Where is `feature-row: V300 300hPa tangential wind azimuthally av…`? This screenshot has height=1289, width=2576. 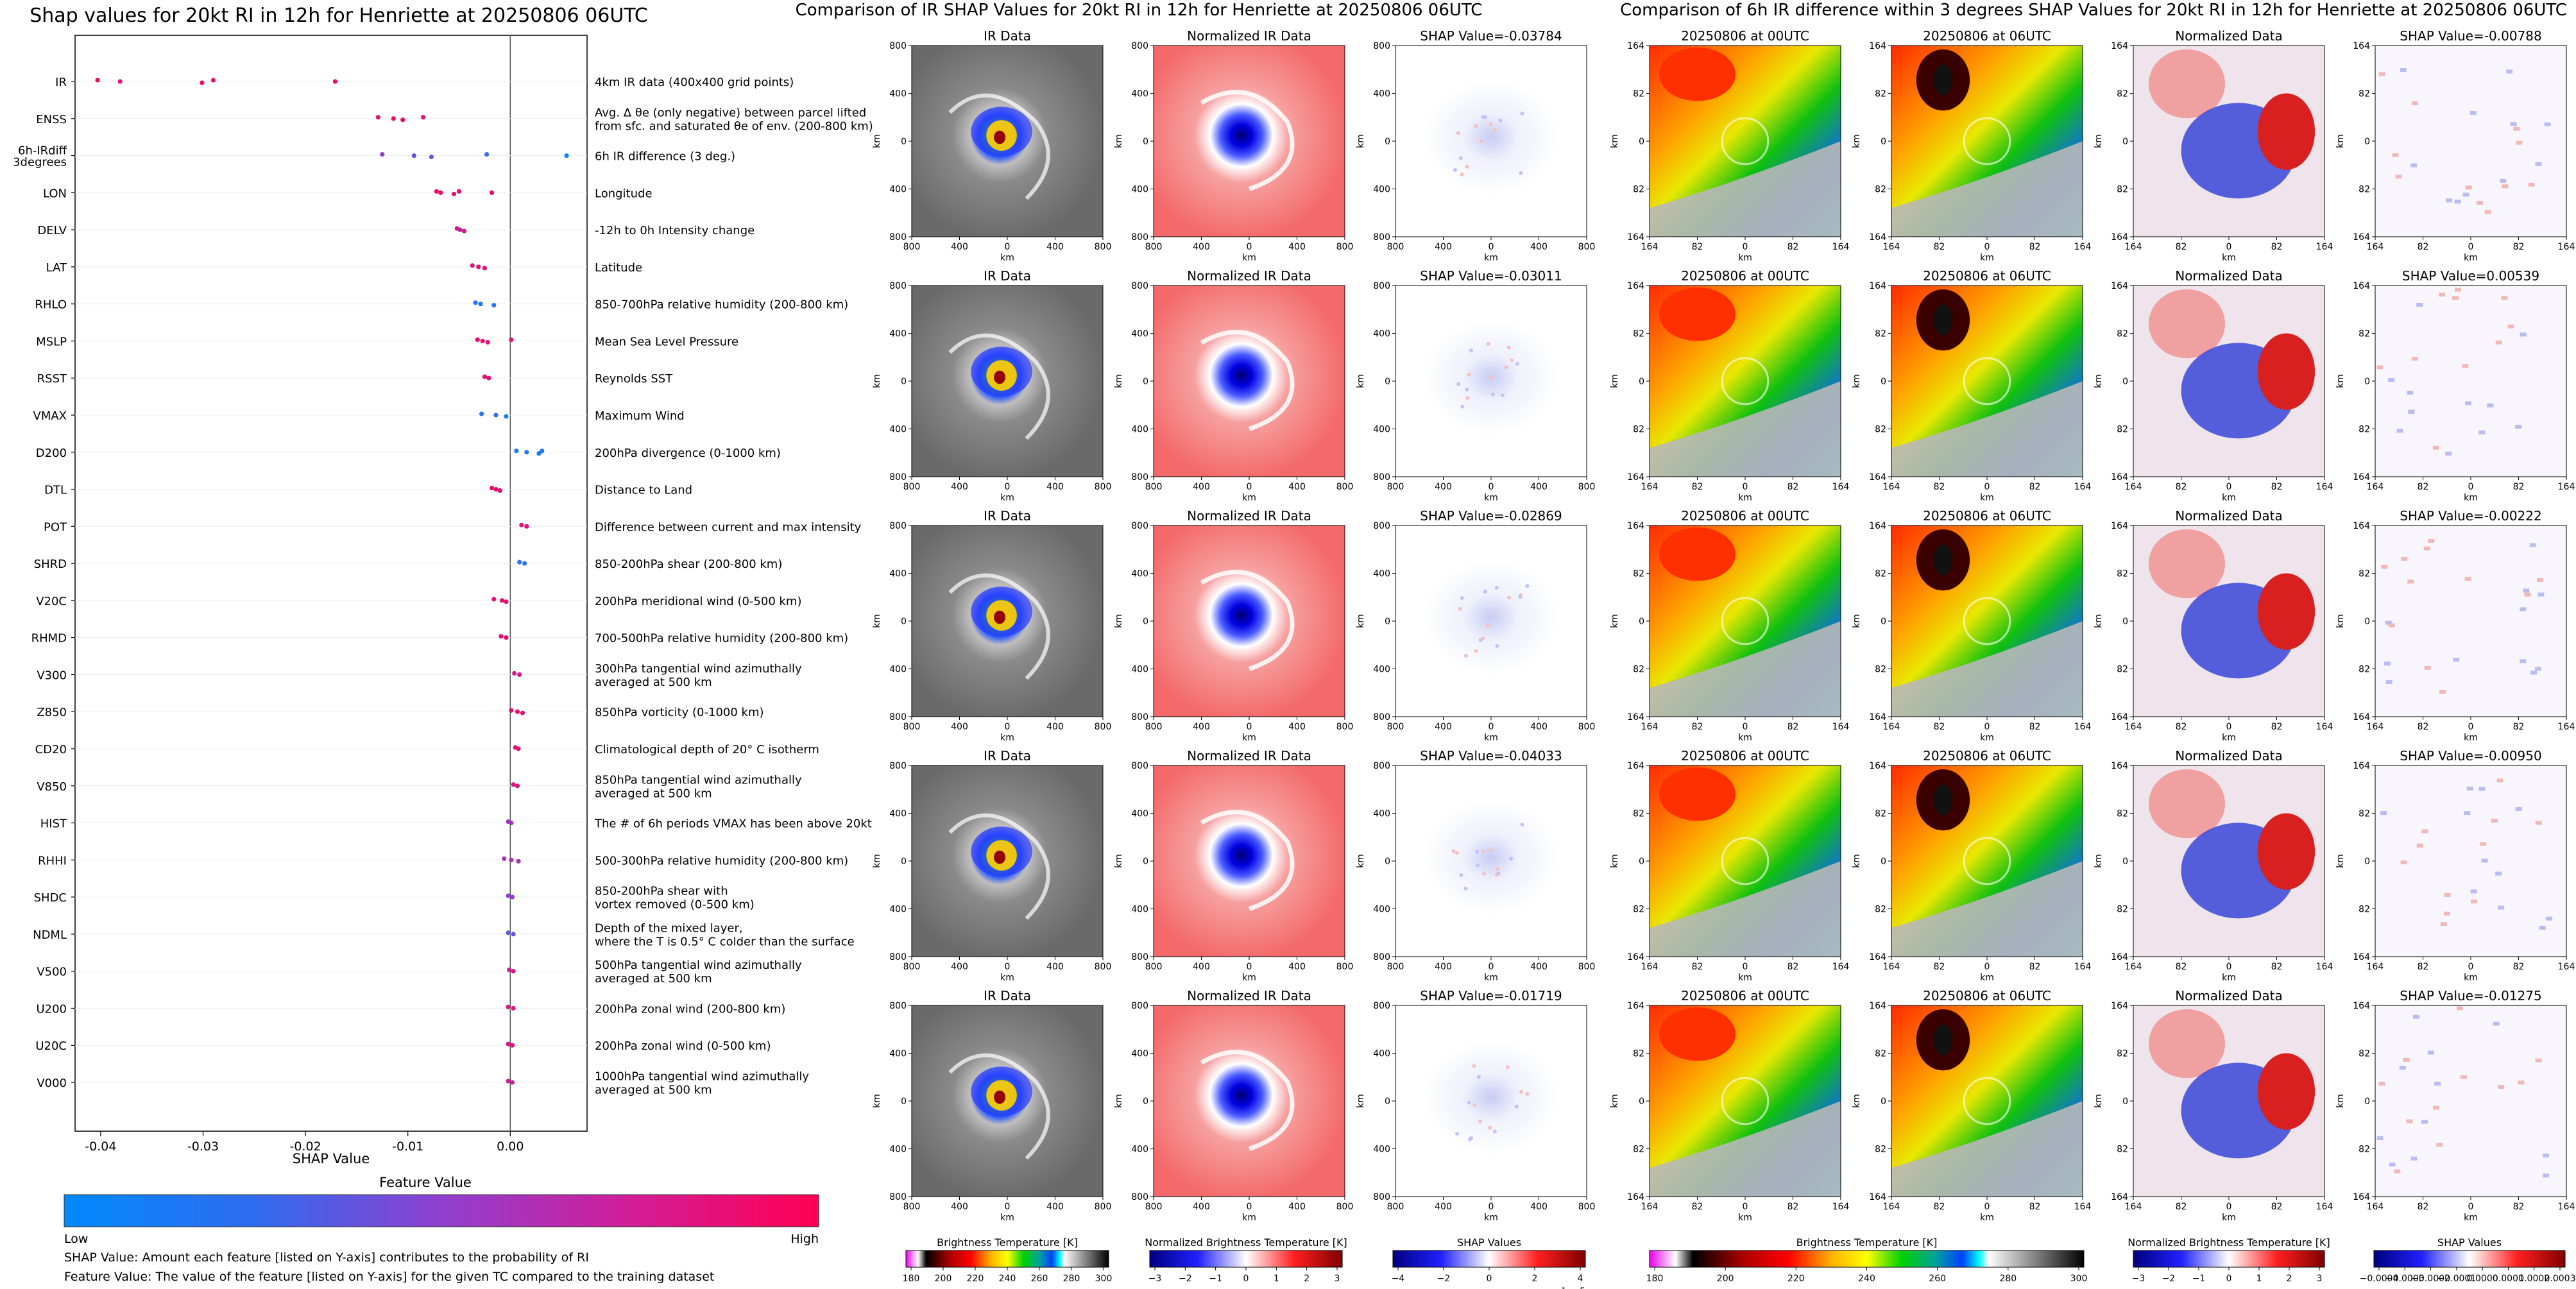
feature-row: V300 300hPa tangential wind azimuthally av… is located at coordinates (420, 676).